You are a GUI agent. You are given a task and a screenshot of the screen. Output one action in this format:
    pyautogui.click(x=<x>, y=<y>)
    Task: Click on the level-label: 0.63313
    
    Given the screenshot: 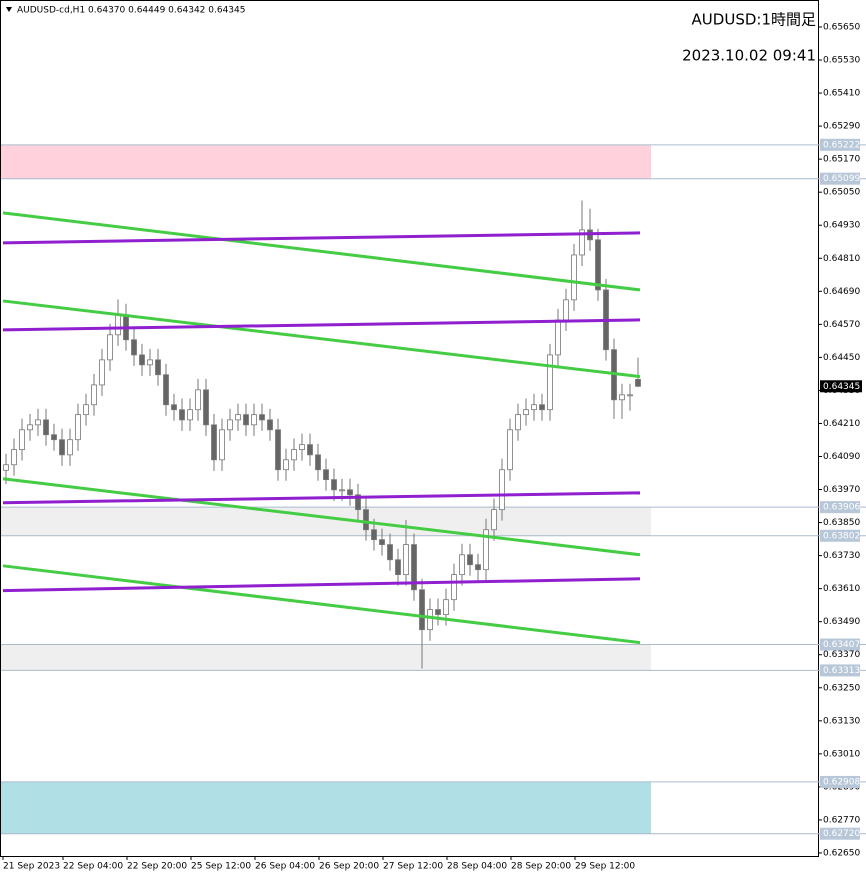 What is the action you would take?
    pyautogui.click(x=841, y=671)
    